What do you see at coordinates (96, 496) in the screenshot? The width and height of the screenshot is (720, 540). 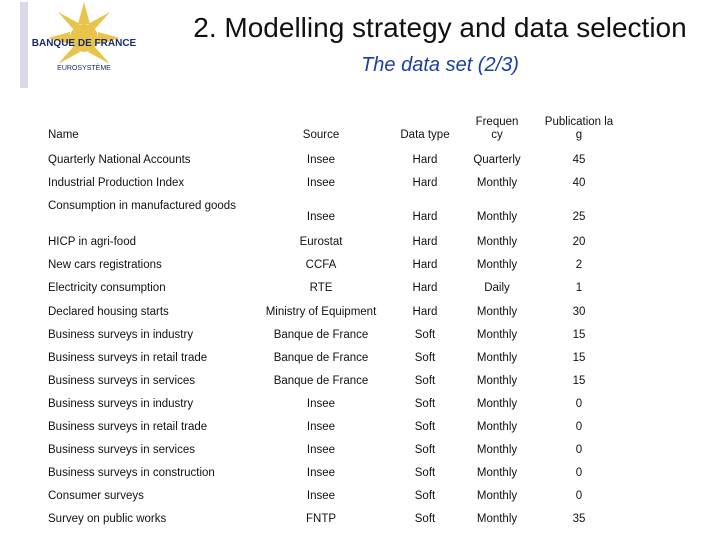 I see `row-name-text: Consumer surveys` at bounding box center [96, 496].